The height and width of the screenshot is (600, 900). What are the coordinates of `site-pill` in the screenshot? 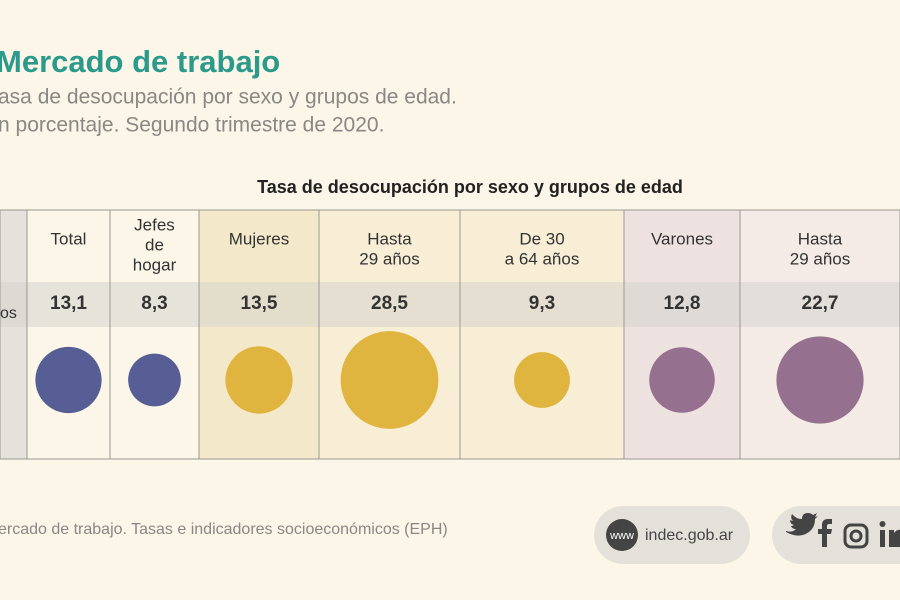 It's located at (672, 535).